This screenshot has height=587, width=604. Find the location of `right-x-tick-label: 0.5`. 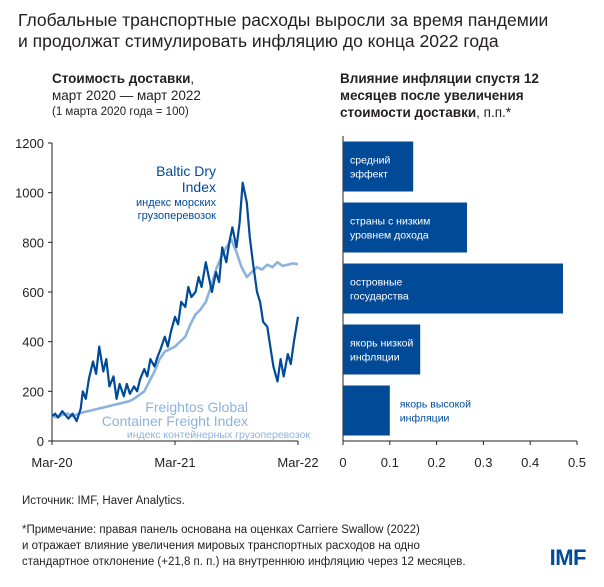

right-x-tick-label: 0.5 is located at coordinates (577, 462).